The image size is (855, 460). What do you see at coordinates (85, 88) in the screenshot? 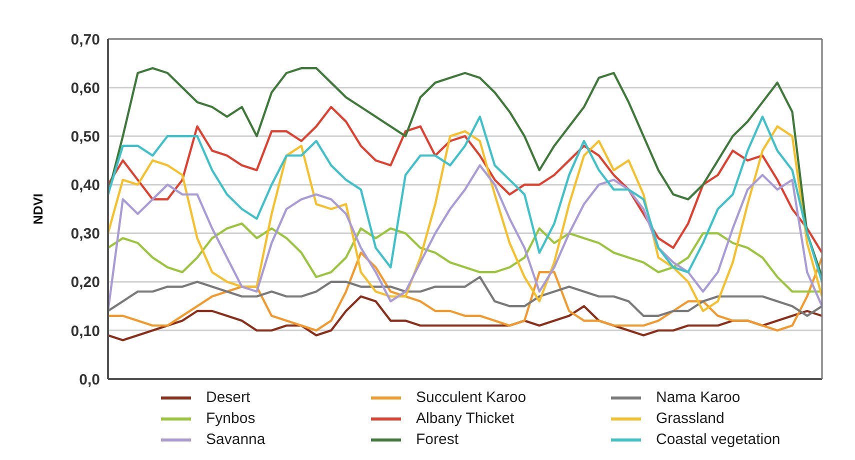
I see `y-tick-label: 0,60` at bounding box center [85, 88].